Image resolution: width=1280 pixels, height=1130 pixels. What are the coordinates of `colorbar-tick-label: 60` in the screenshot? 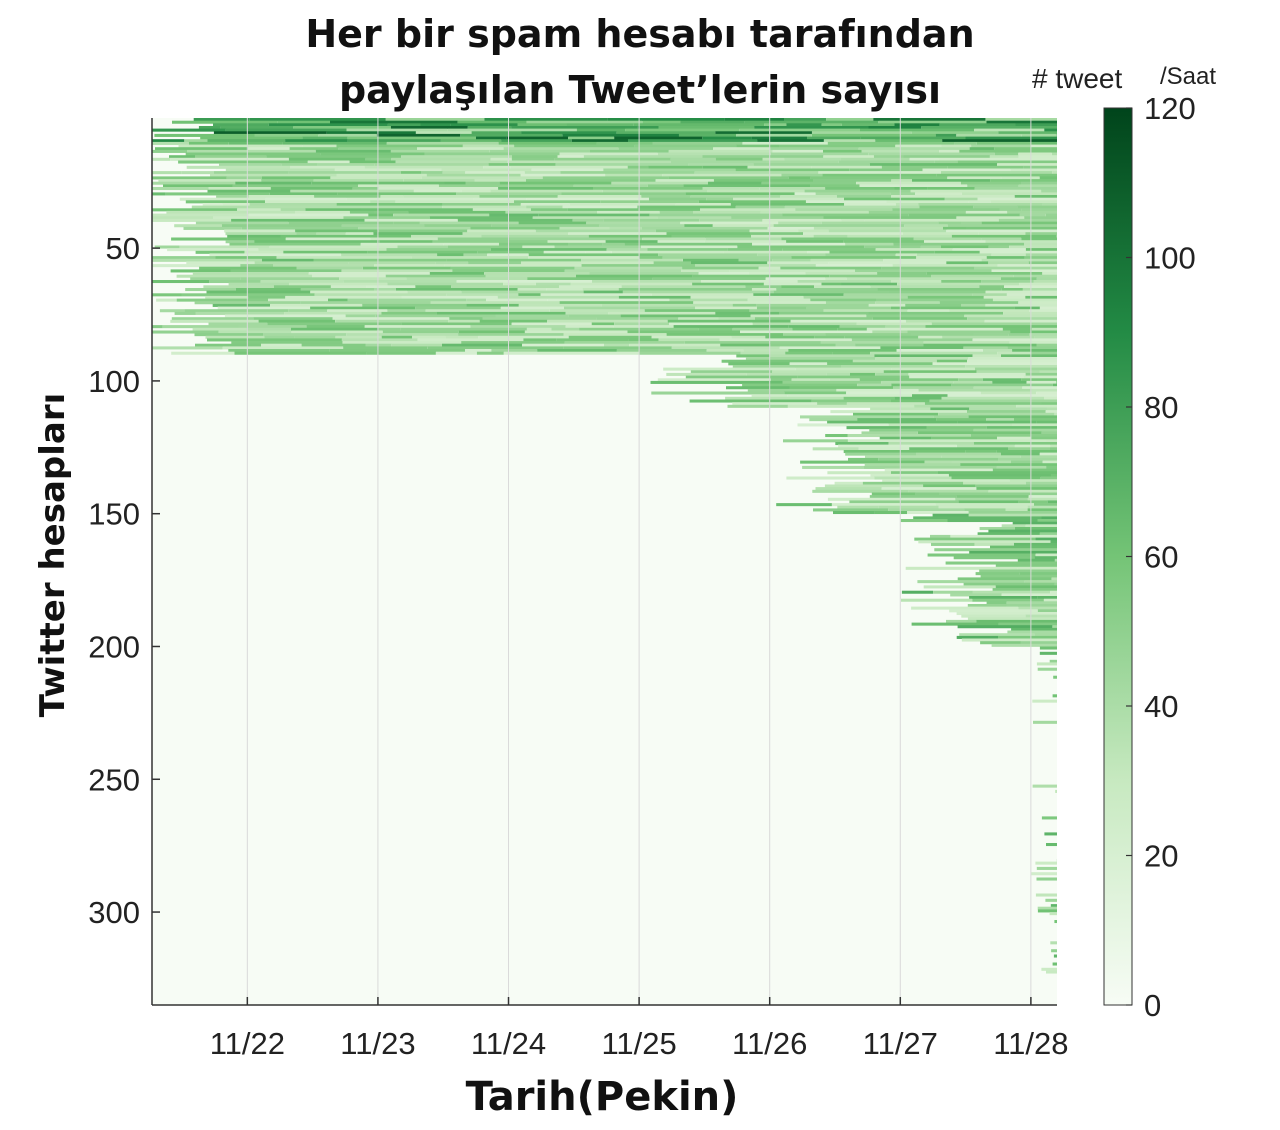 It's located at (1161, 557).